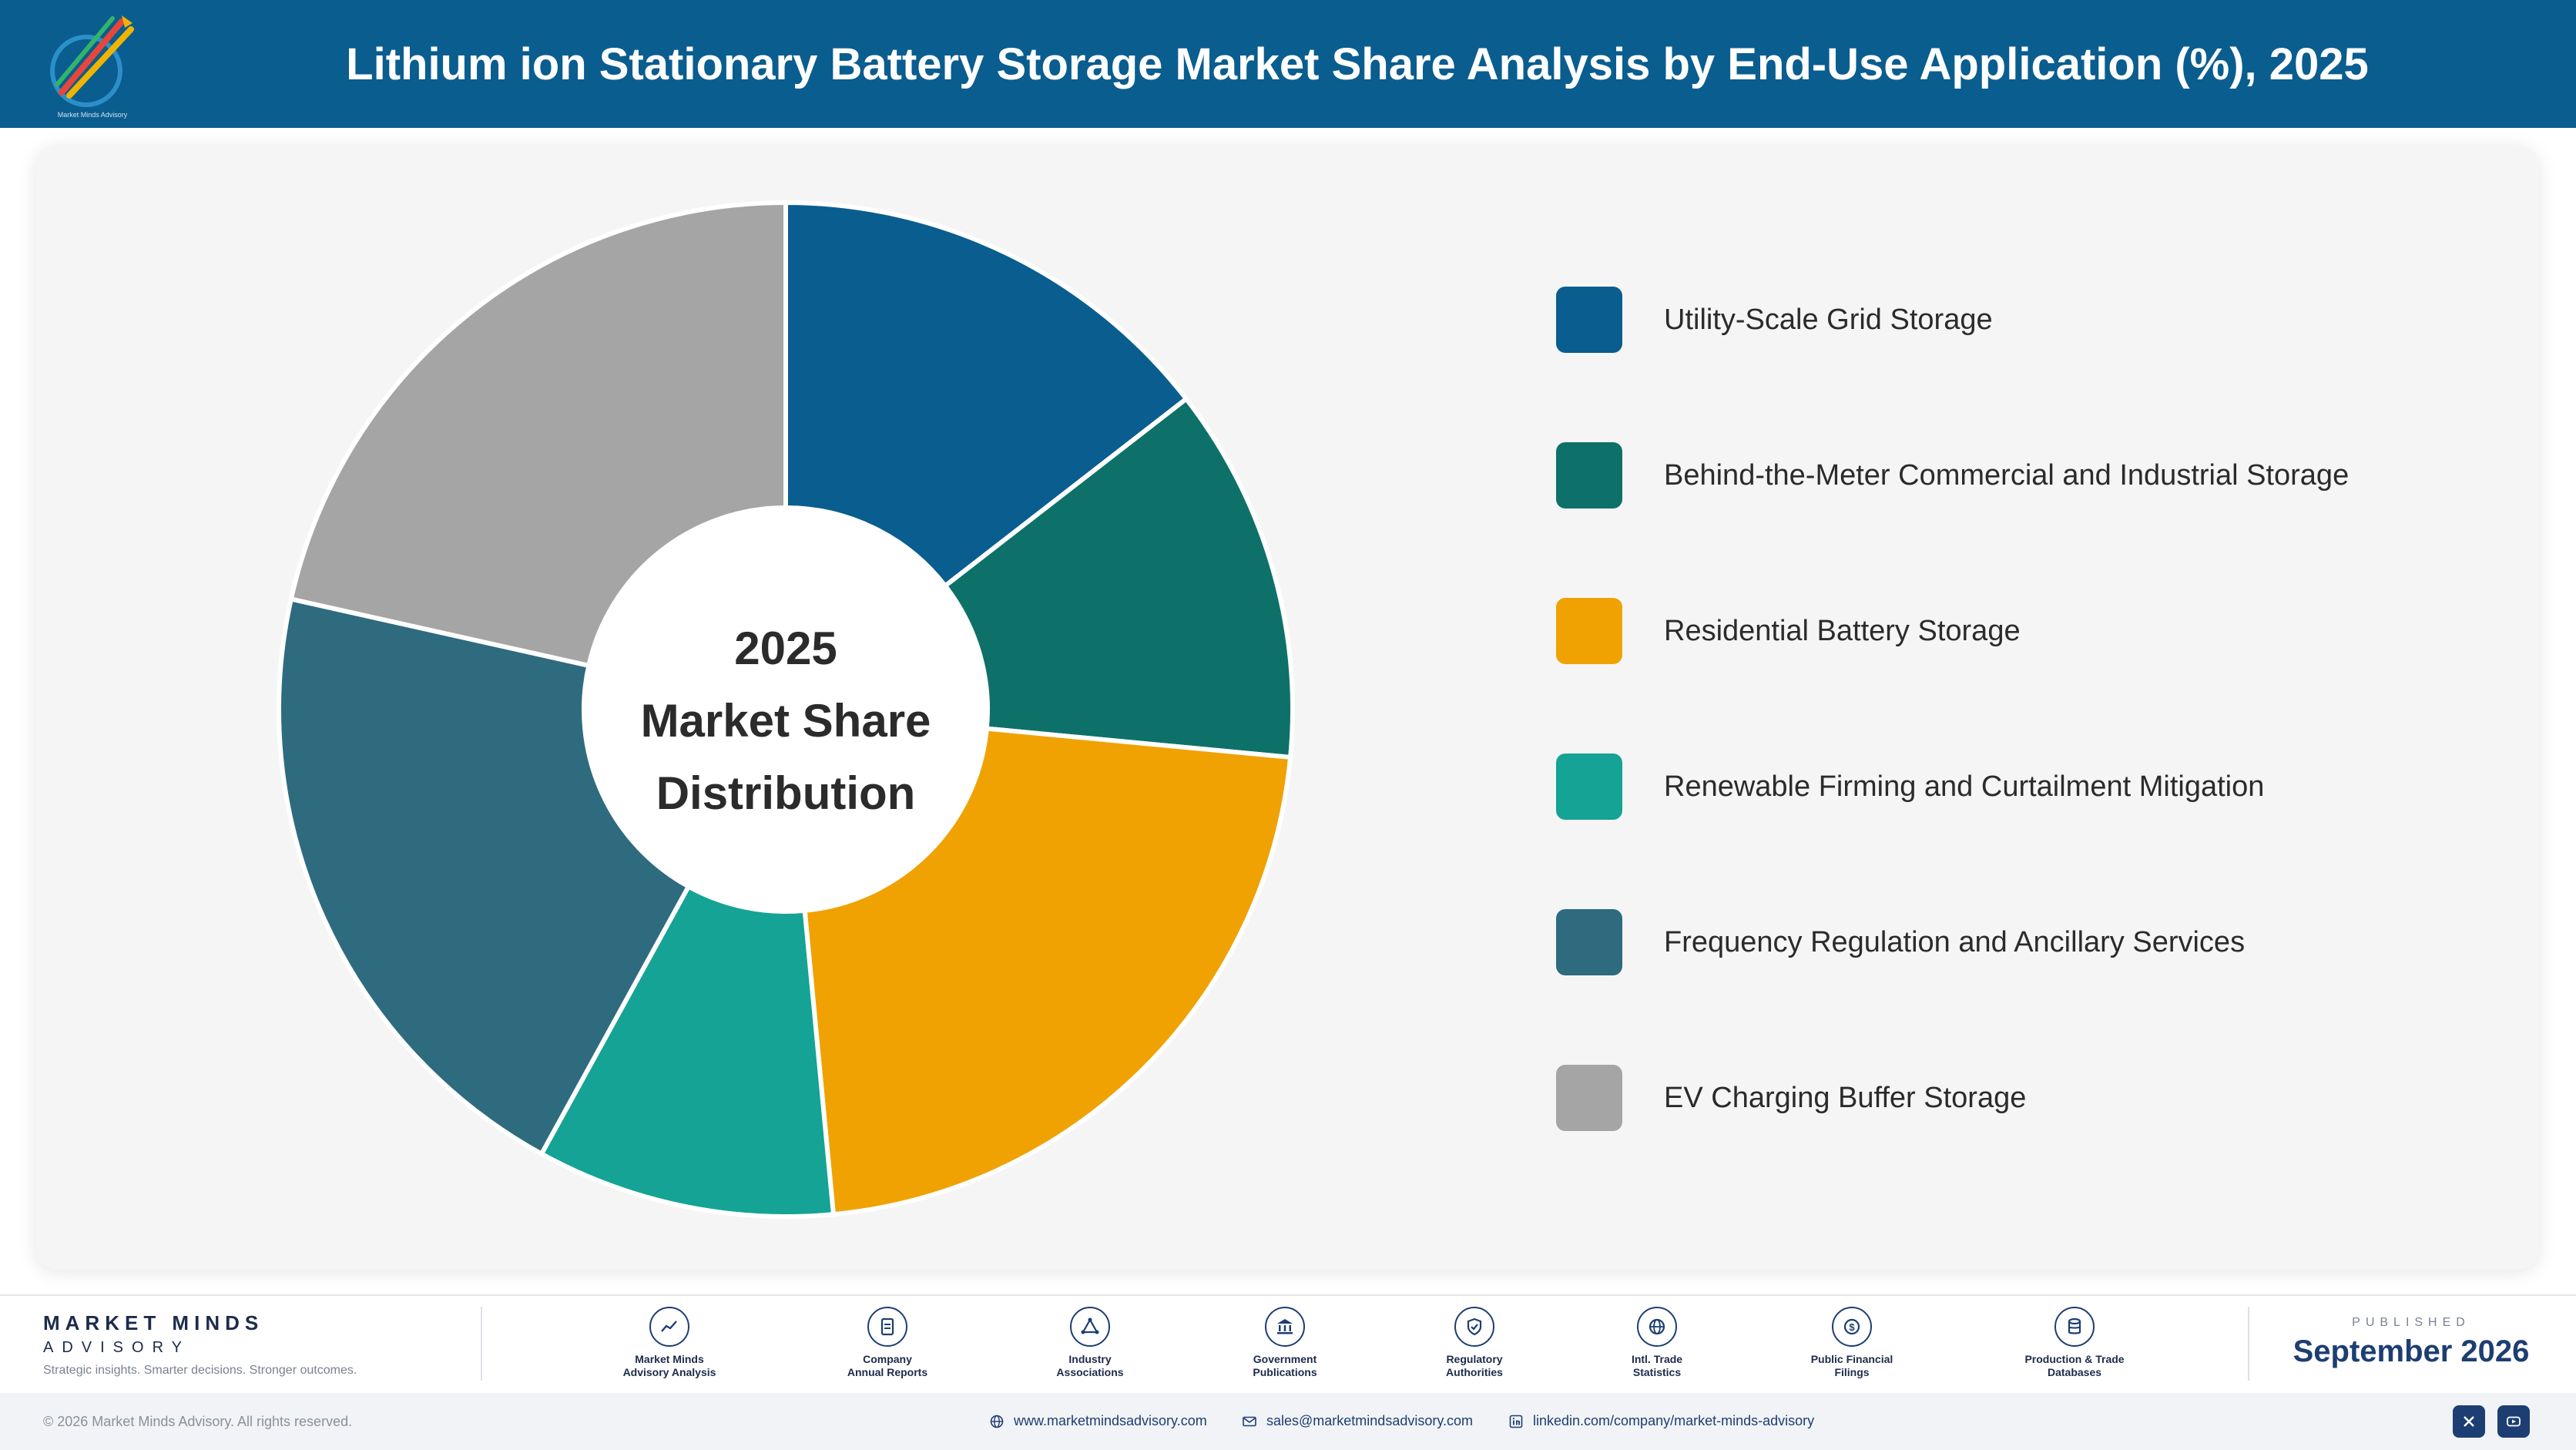 The width and height of the screenshot is (2576, 1450). What do you see at coordinates (2074, 1365) in the screenshot?
I see `source-label: Production & Trade Databases` at bounding box center [2074, 1365].